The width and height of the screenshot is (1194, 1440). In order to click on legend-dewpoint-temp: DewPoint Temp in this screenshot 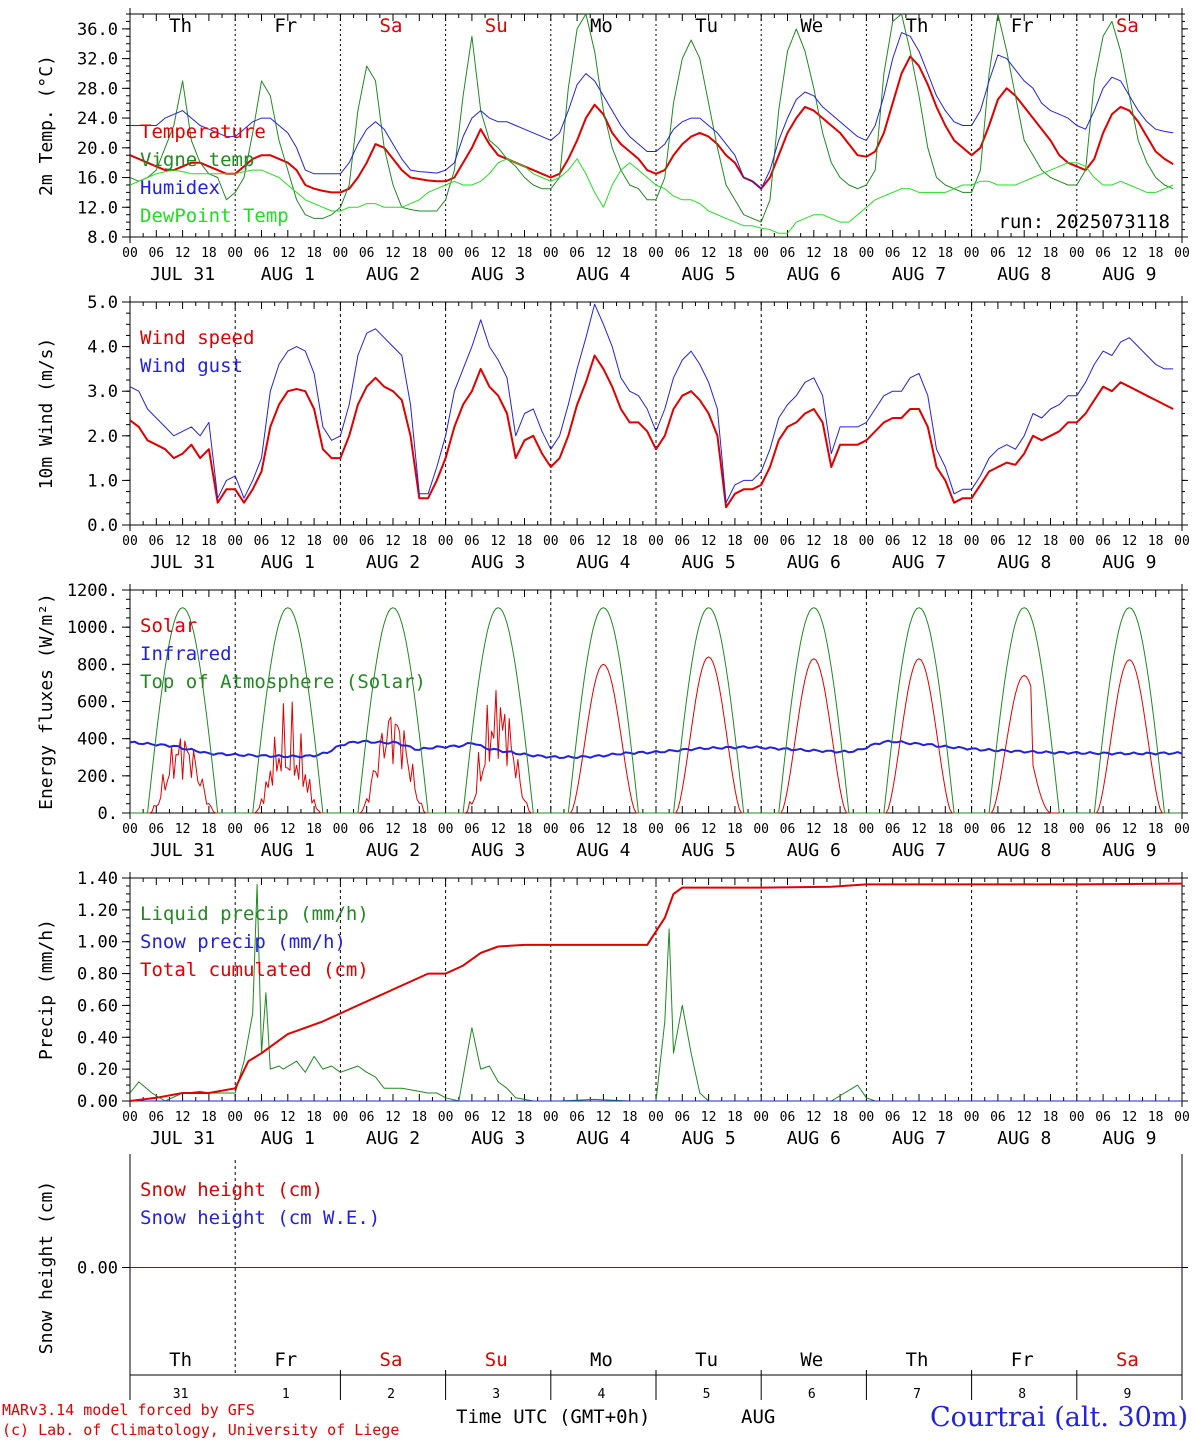, I will do `click(214, 216)`.